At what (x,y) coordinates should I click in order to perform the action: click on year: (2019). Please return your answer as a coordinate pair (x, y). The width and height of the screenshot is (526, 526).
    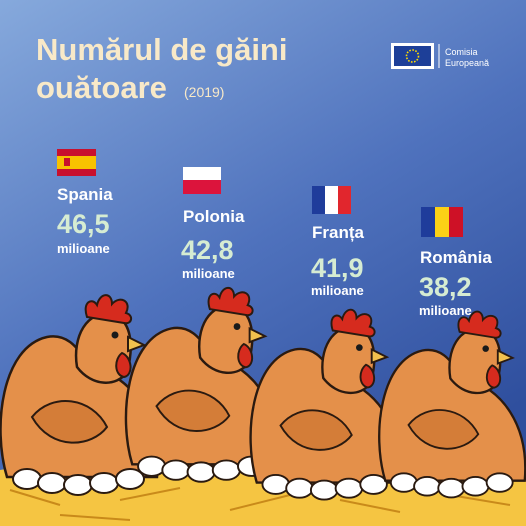
    Looking at the image, I should click on (204, 92).